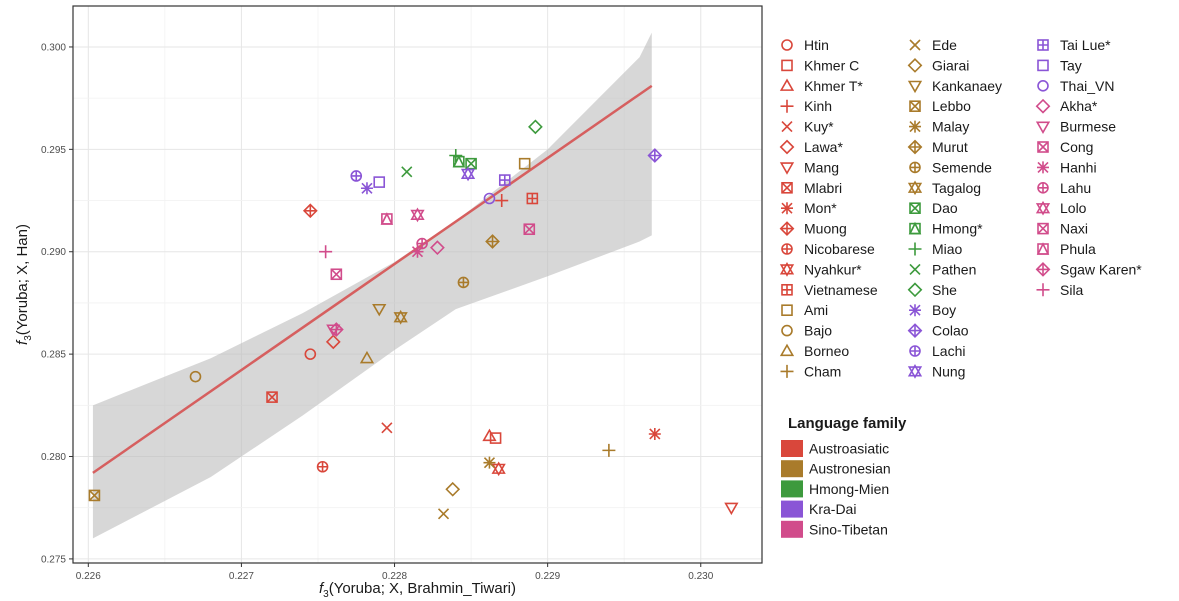  Describe the element at coordinates (1101, 269) in the screenshot. I see `legend-label: Sgaw Karen*` at that location.